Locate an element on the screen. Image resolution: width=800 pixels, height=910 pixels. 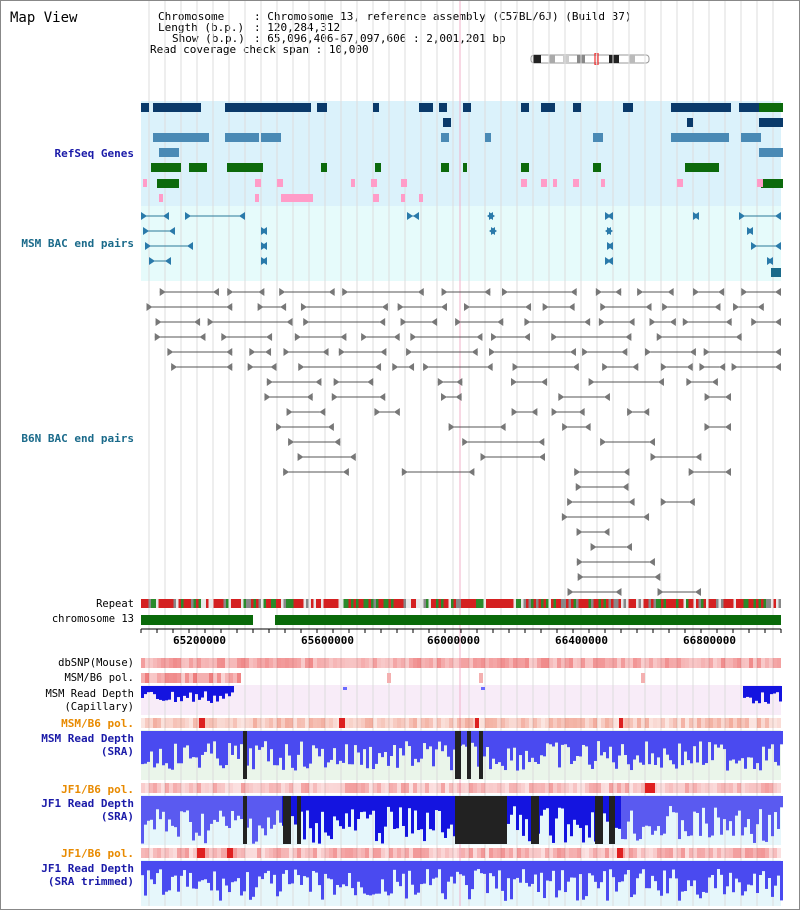
track-label-msm-bac: MSM BAC end pairs is located at coordinates (77, 243).